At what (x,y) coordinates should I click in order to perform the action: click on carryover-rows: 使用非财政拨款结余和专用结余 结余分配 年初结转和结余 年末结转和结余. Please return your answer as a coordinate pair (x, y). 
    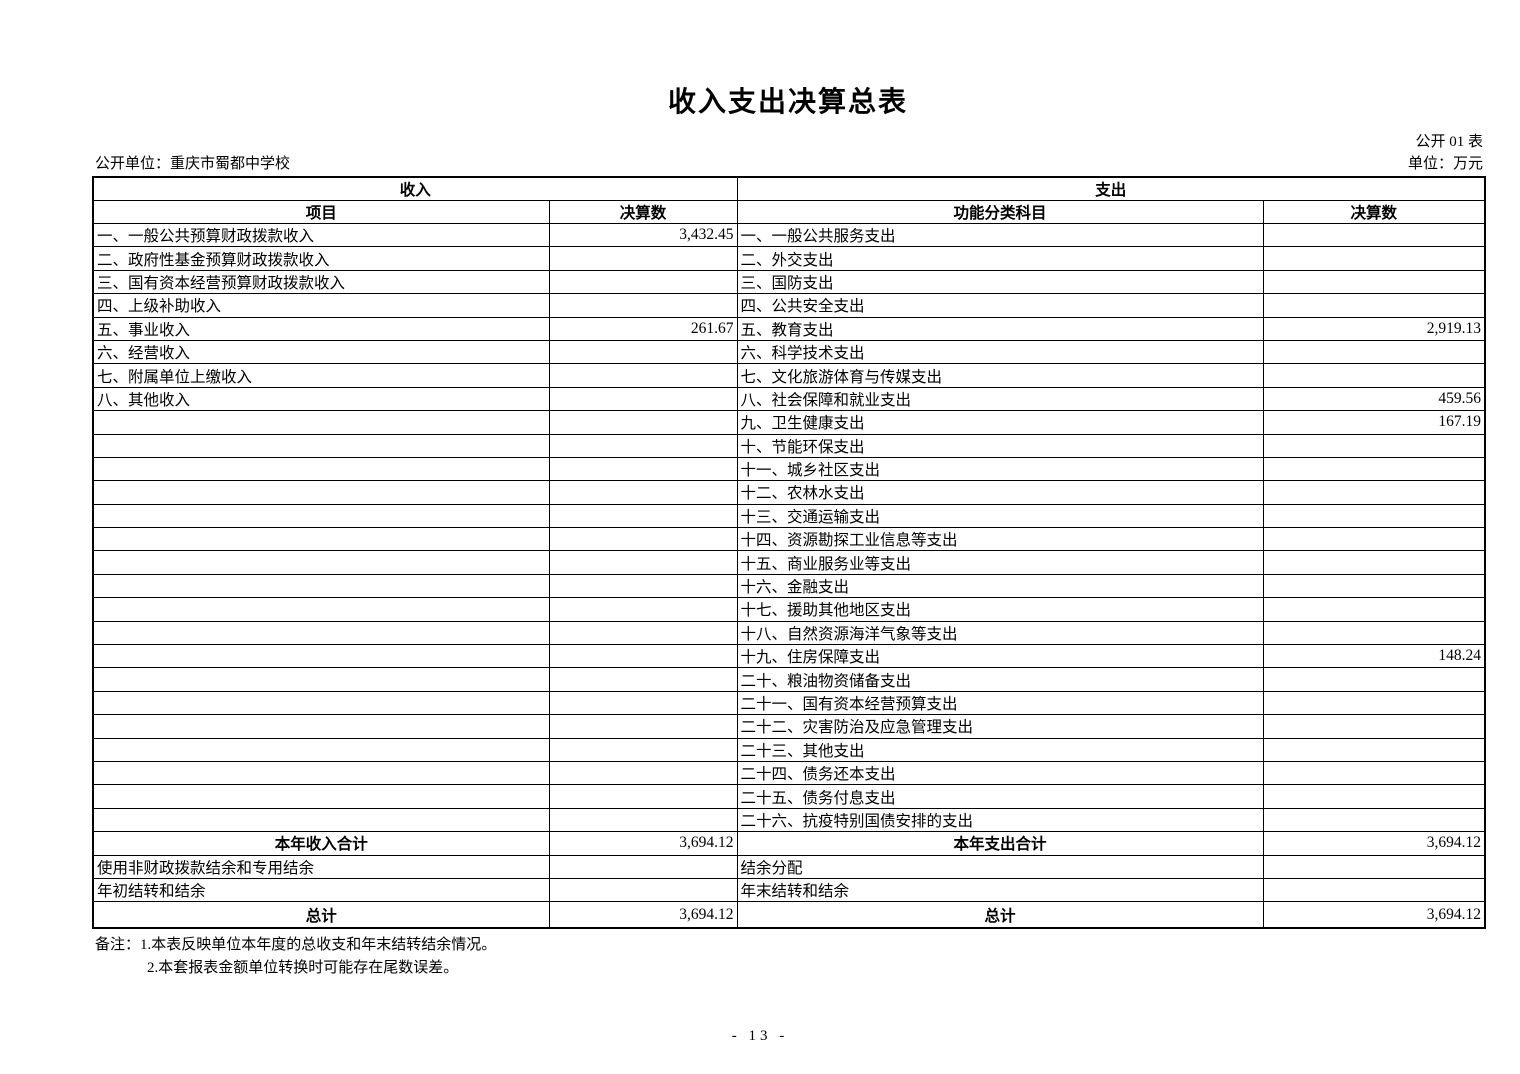
    Looking at the image, I should click on (789, 878).